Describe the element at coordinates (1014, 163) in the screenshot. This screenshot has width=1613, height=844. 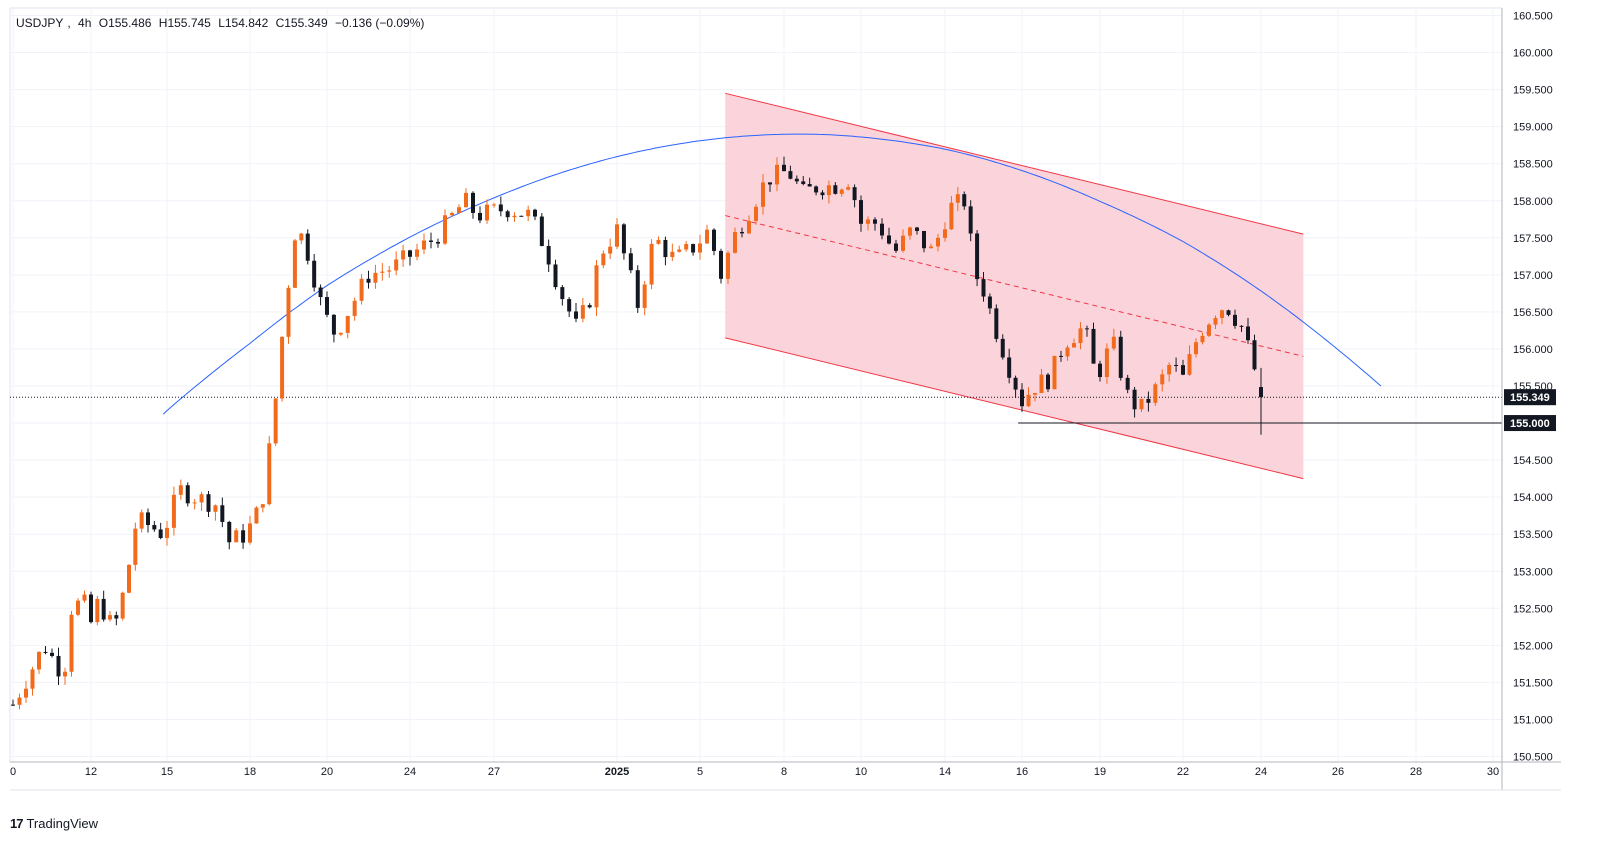
I see `channel-upper-line` at that location.